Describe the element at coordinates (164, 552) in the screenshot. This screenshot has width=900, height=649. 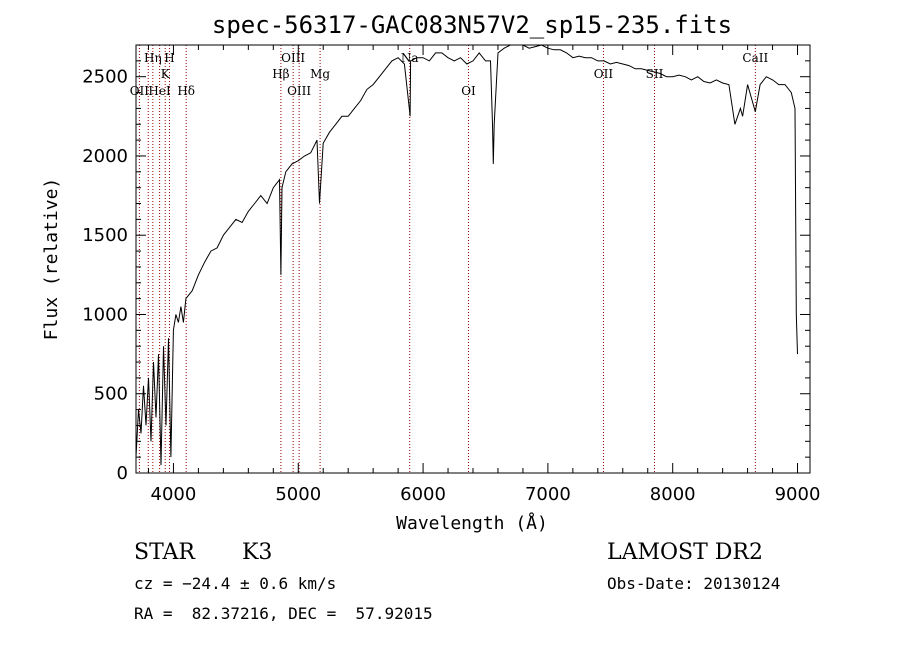
I see `object-class: STAR` at that location.